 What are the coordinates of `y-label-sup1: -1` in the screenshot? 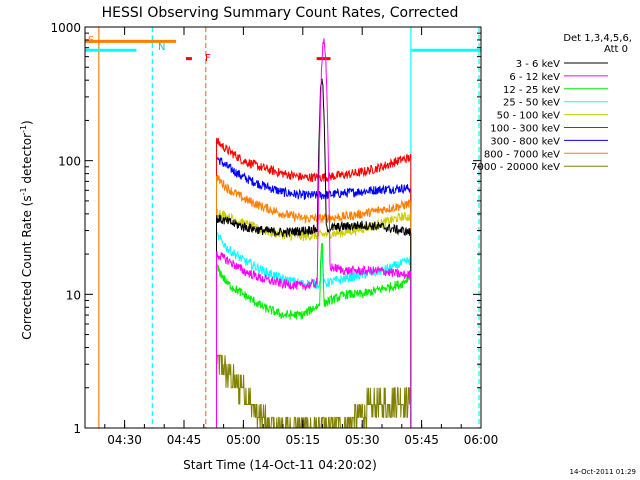 It's located at (23, 191).